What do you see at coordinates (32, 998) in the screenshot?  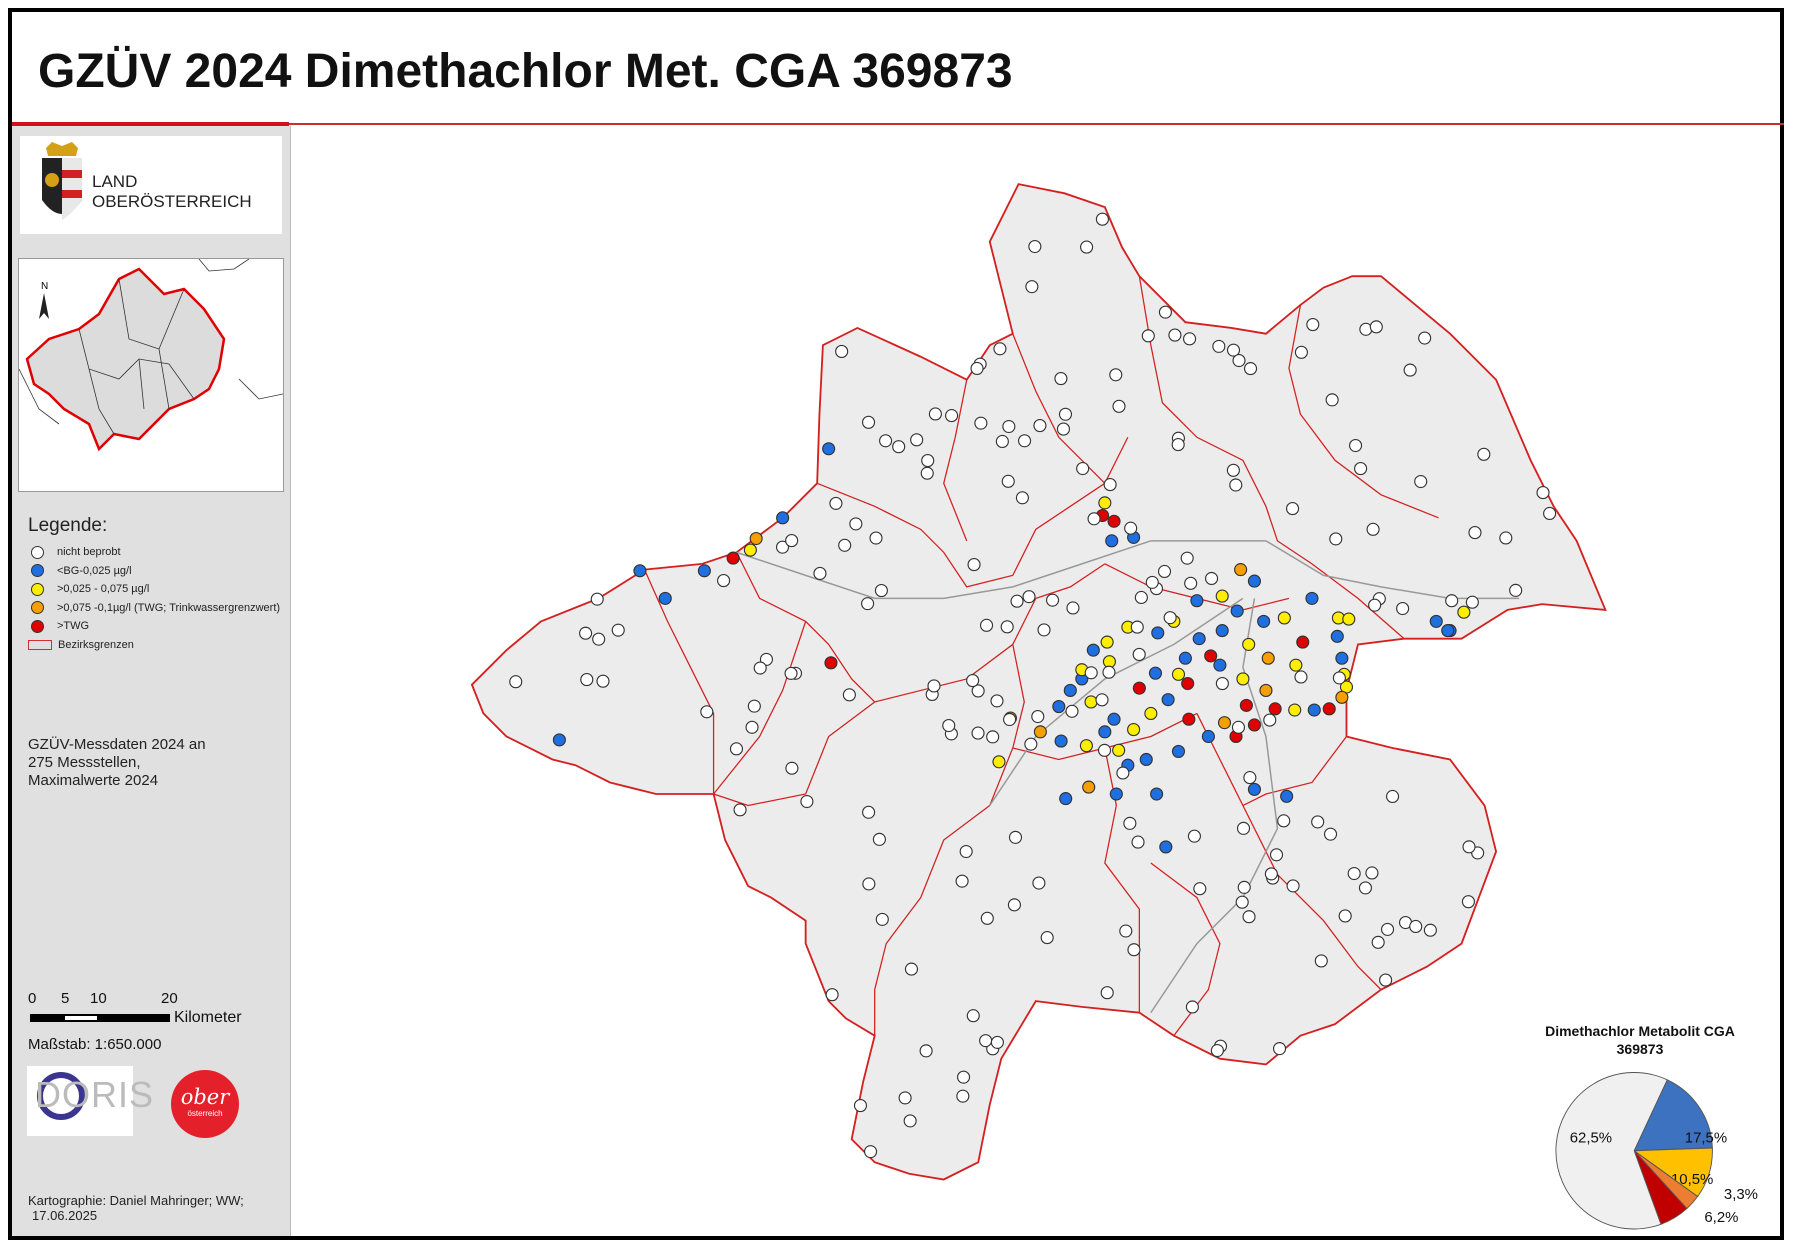 I see `scale-tick: 0` at bounding box center [32, 998].